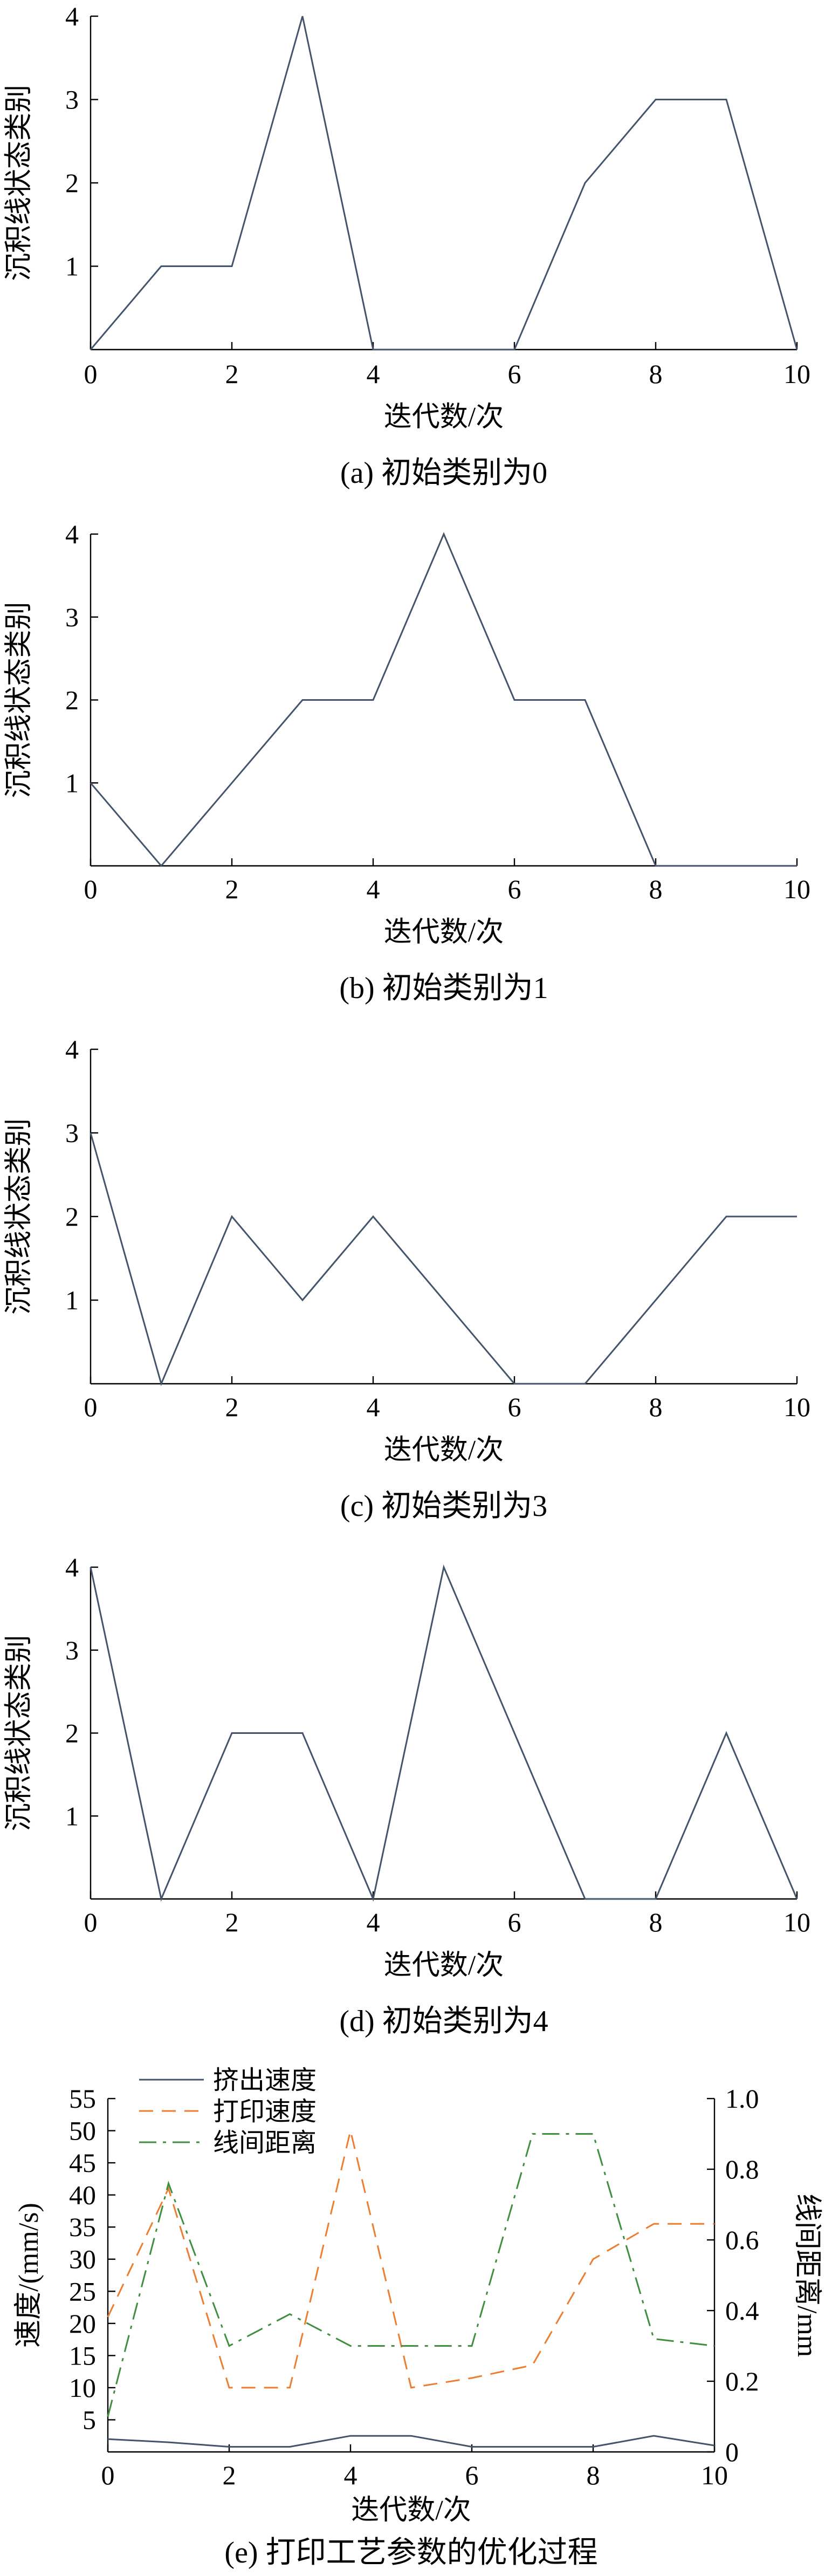 The height and width of the screenshot is (2576, 825). I want to click on legend-label: 打印速度, so click(265, 2111).